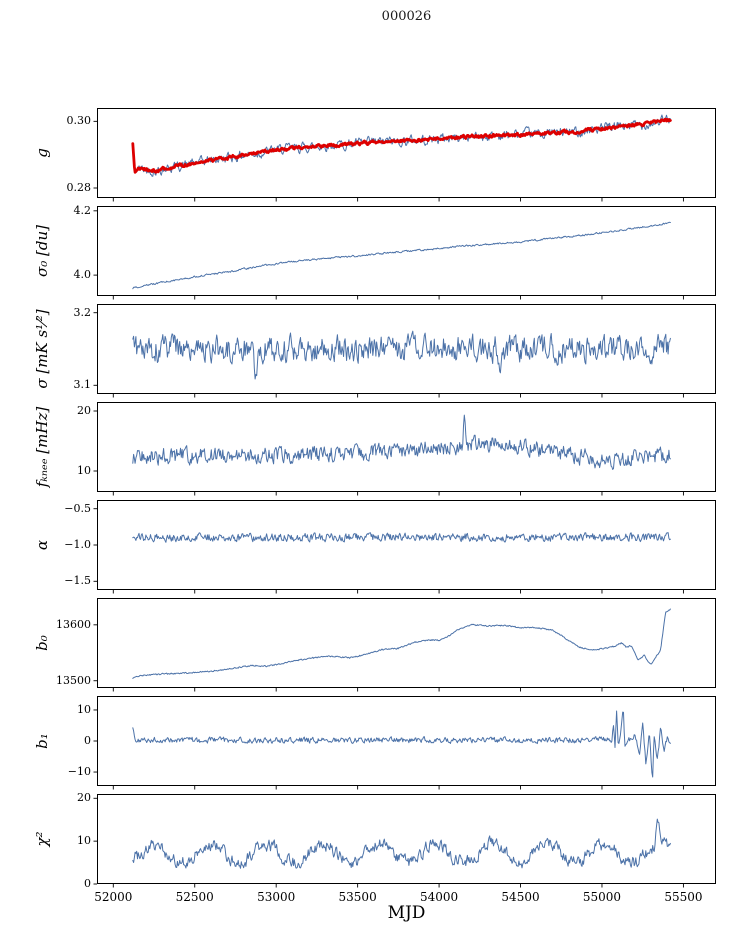  Describe the element at coordinates (357, 897) in the screenshot. I see `x-tick-label: 53500` at that location.